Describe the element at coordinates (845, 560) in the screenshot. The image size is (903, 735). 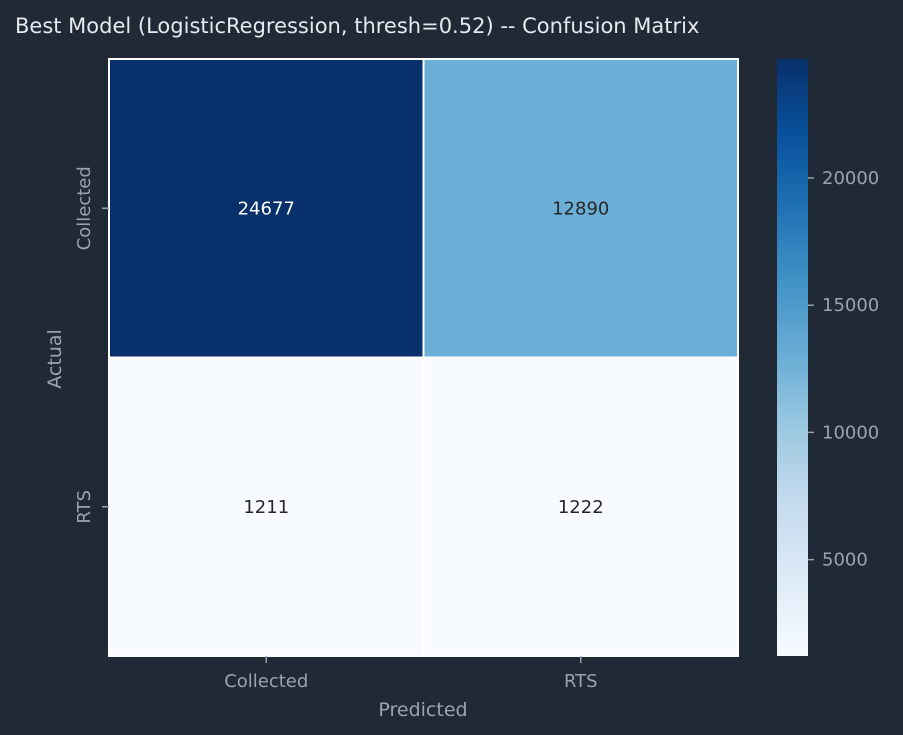
I see `colorbar-tick-label: 5000` at that location.